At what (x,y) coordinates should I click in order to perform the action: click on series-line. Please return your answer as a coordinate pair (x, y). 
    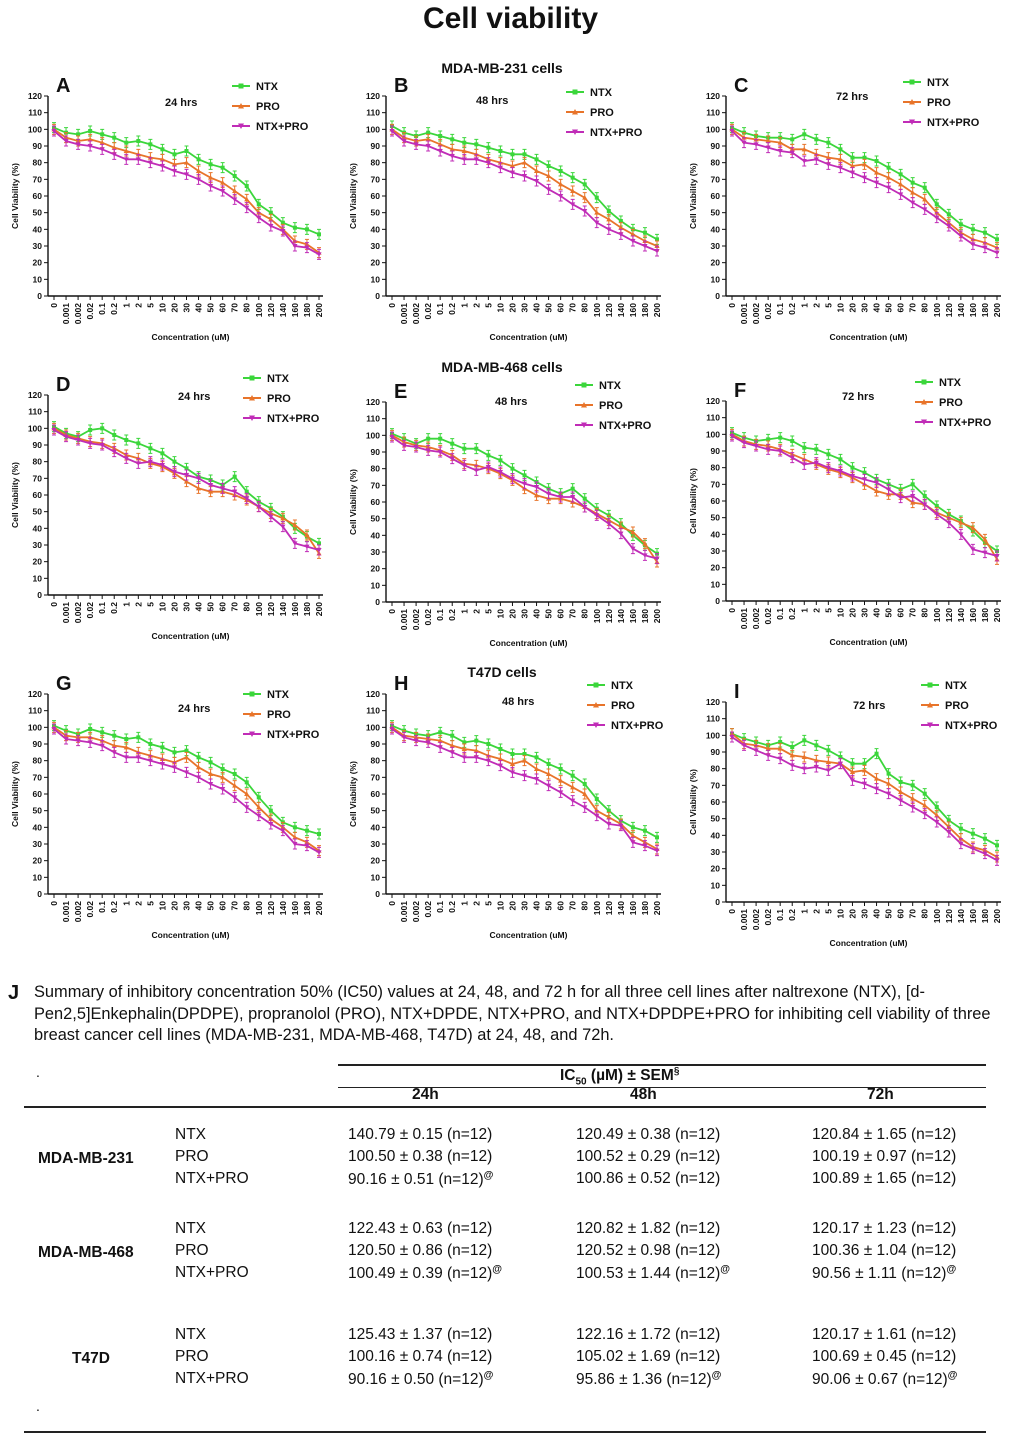
    Looking at the image, I should click on (864, 795).